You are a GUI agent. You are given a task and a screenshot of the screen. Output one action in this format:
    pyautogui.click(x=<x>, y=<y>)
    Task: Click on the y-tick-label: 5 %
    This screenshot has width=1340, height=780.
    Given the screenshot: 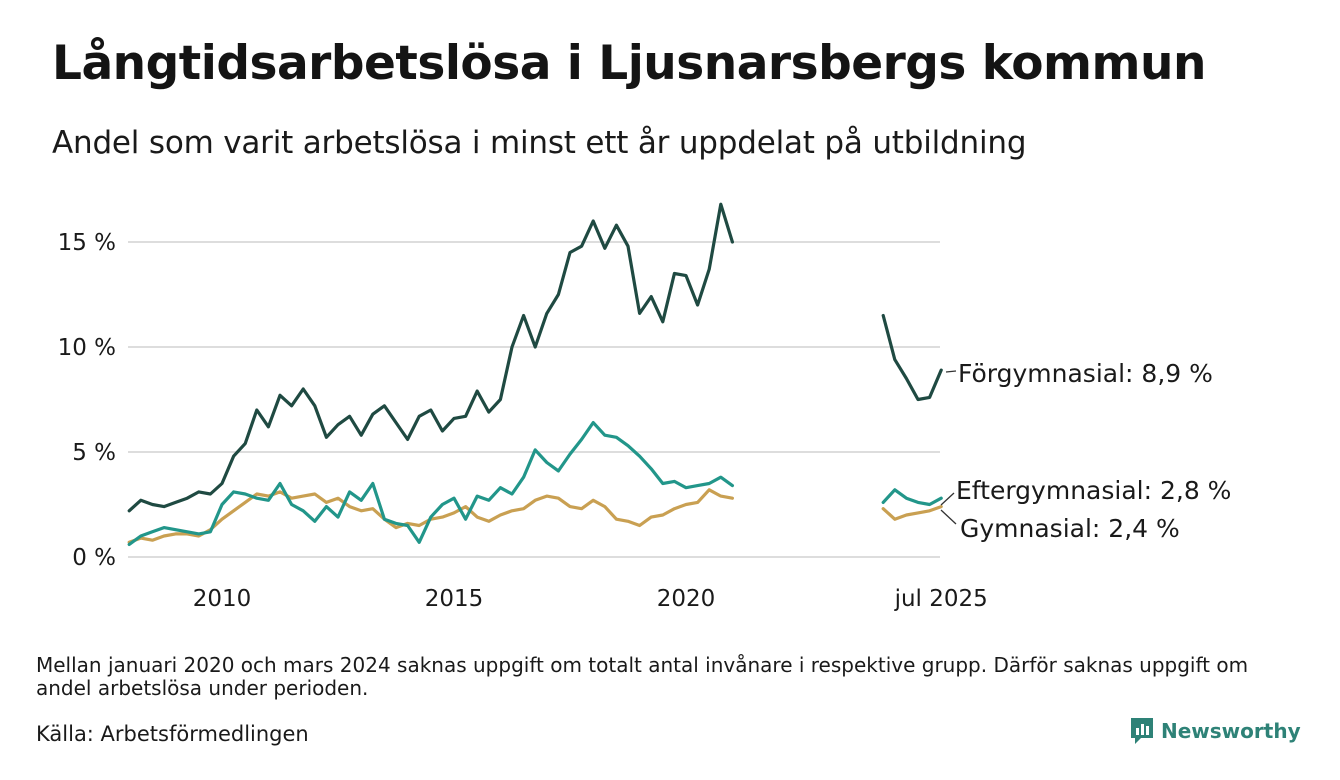 What is the action you would take?
    pyautogui.click(x=94, y=453)
    